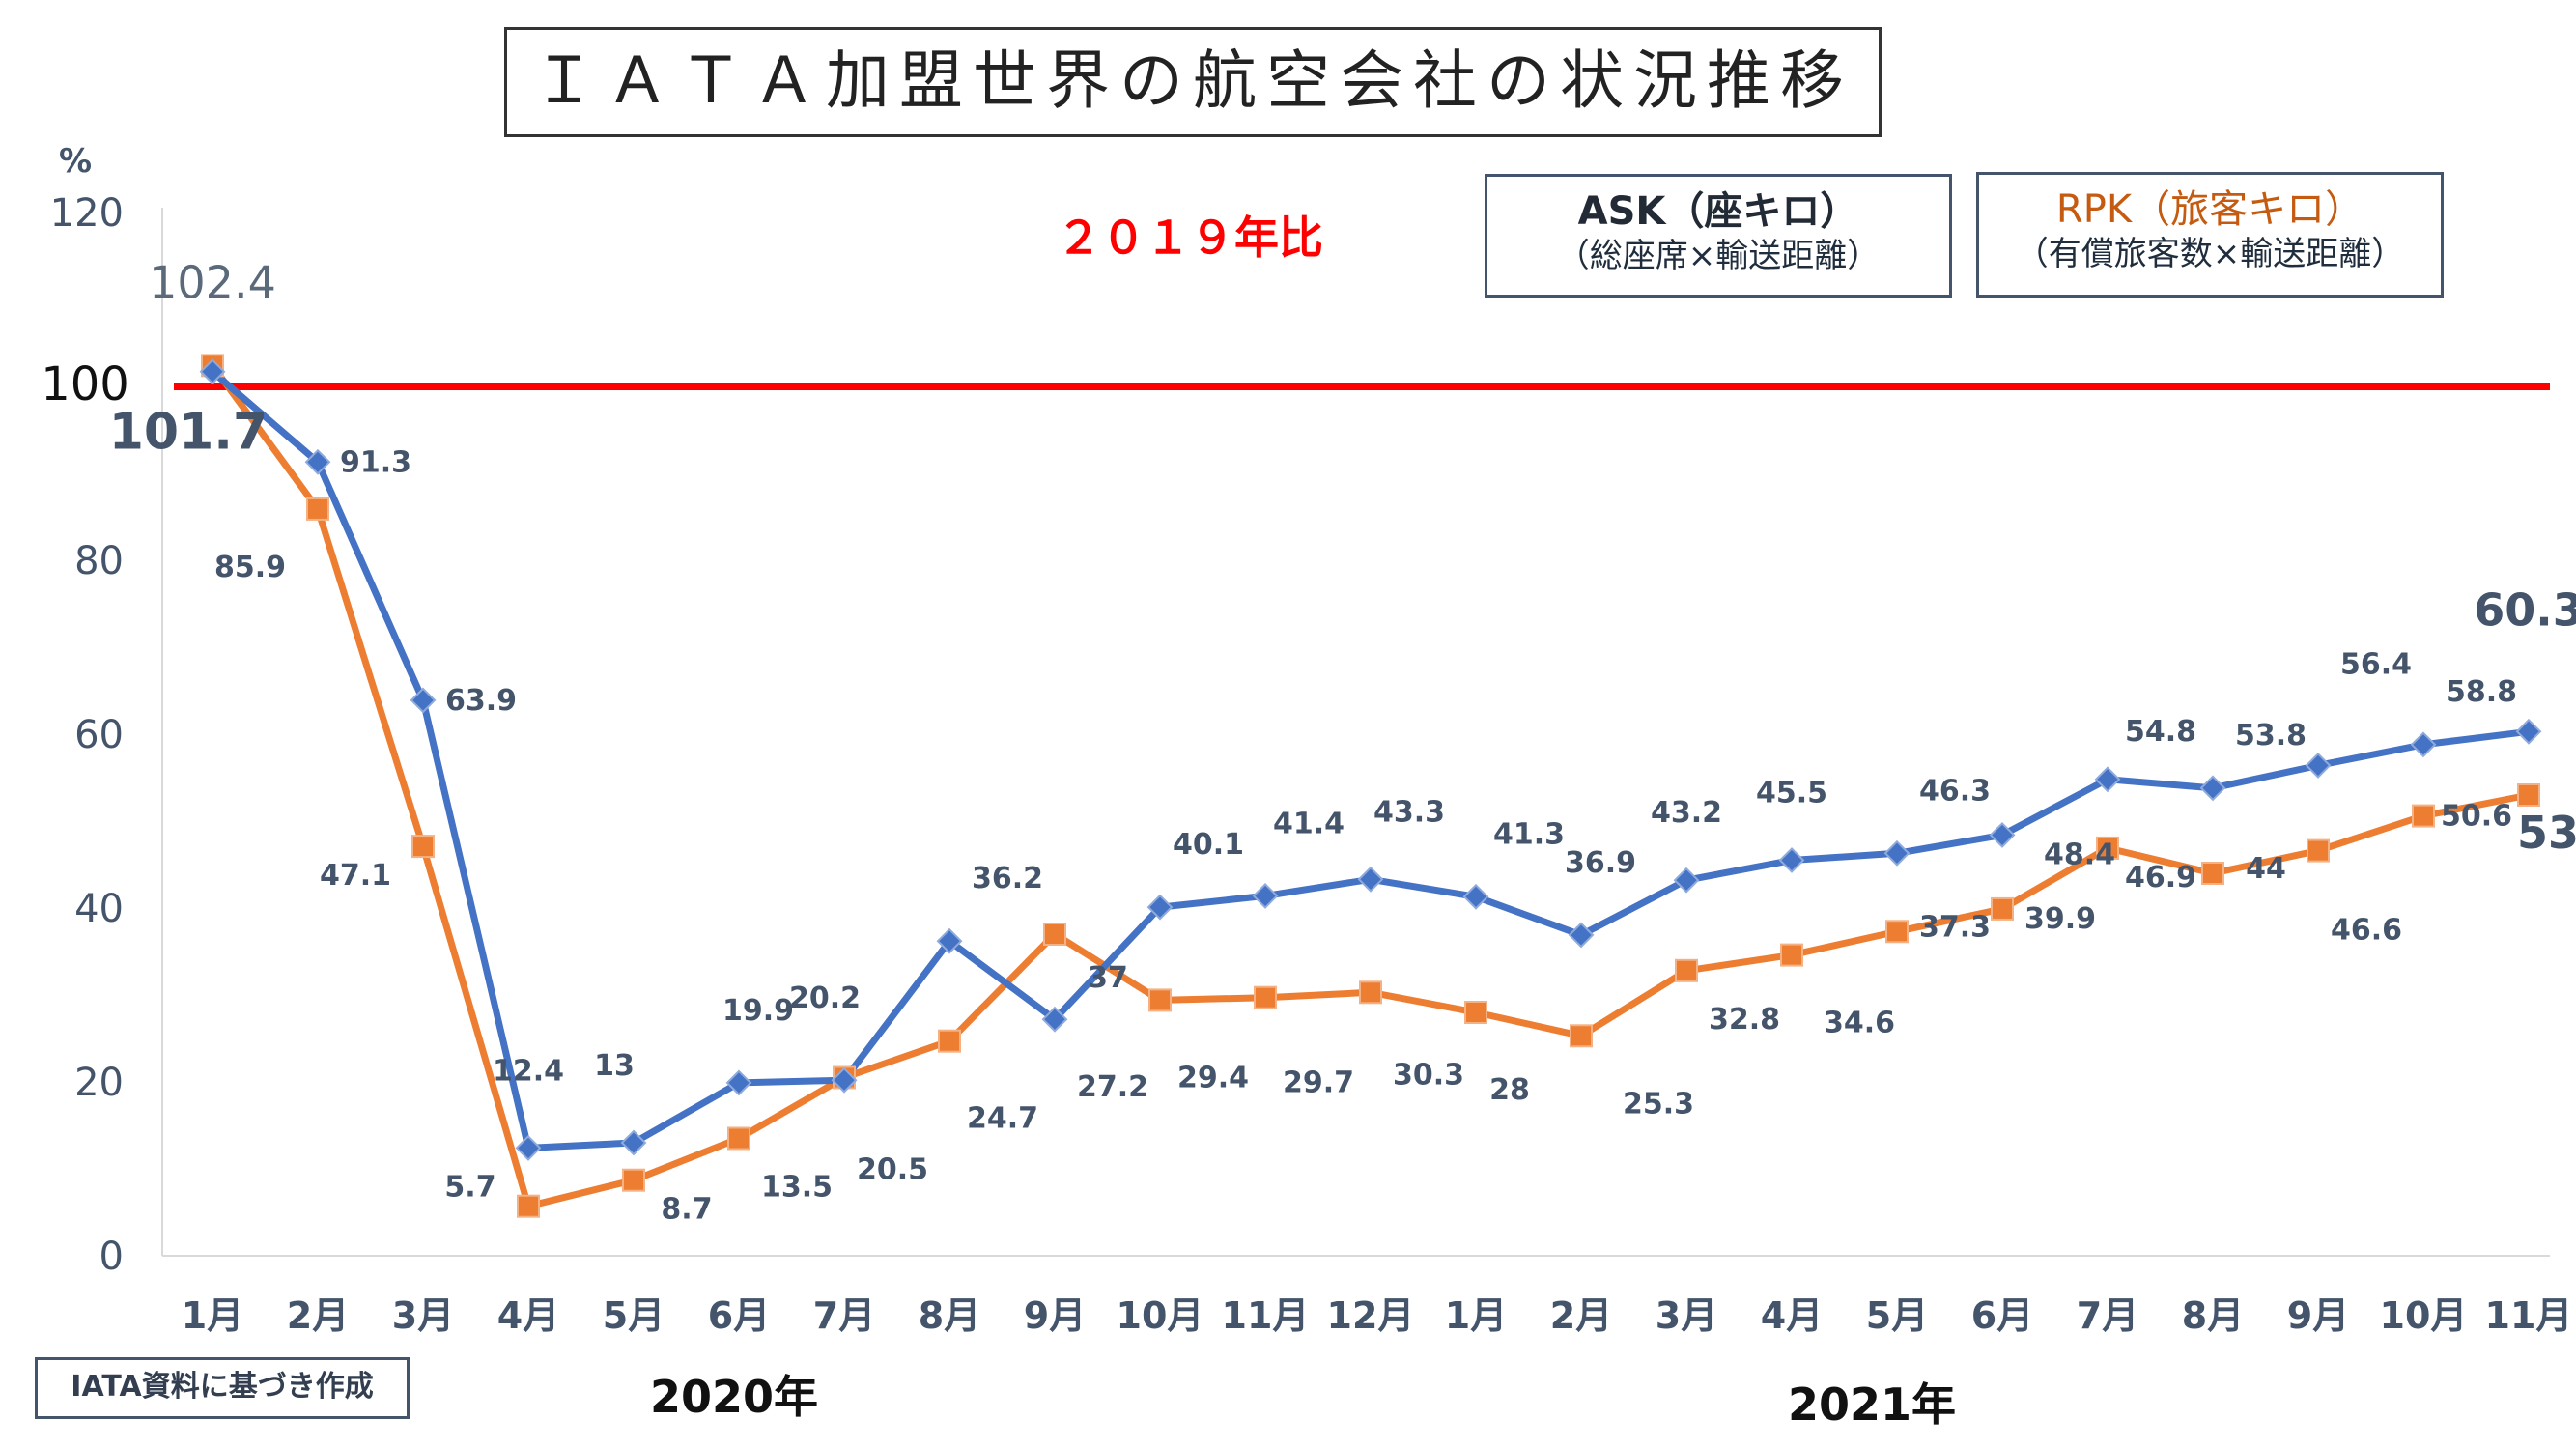  Describe the element at coordinates (1791, 793) in the screenshot. I see `ask-data-label: 45.5` at that location.